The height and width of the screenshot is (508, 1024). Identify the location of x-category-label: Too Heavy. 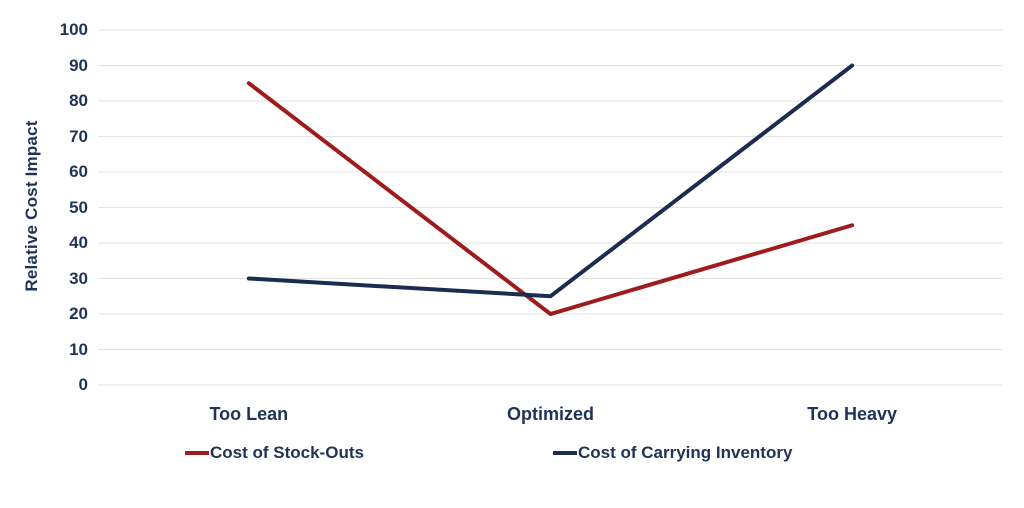
(852, 414).